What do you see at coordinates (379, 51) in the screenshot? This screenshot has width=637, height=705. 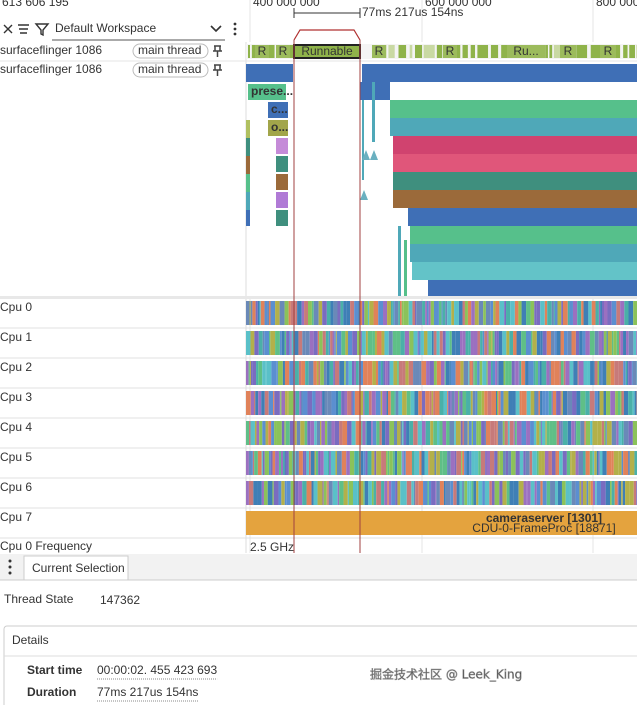 I see `state-label: R` at bounding box center [379, 51].